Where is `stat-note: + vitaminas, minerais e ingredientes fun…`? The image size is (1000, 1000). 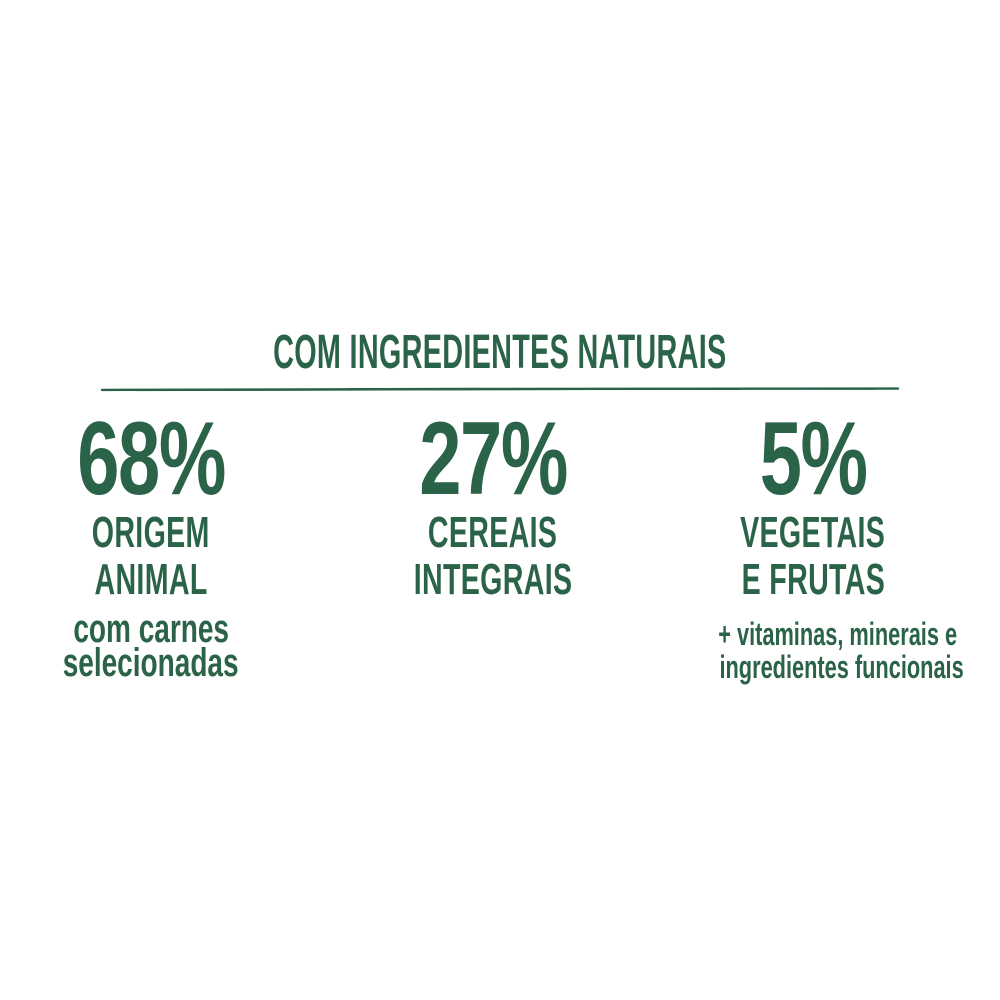
stat-note: + vitaminas, minerais e ingredientes fun… is located at coordinates (813, 651).